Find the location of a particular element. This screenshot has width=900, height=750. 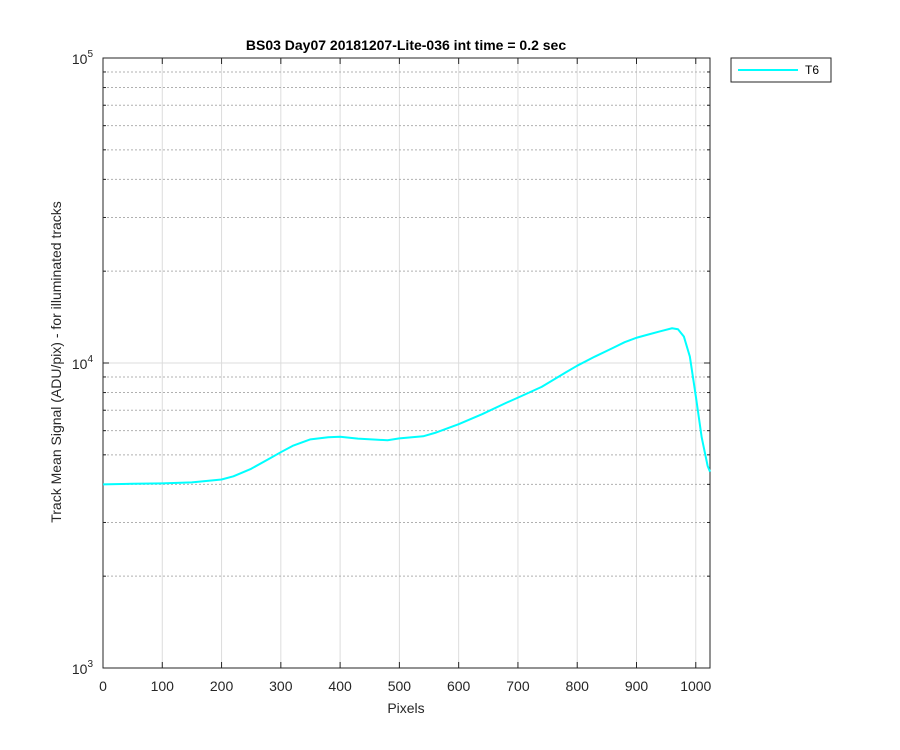

x-tick-label: 700 is located at coordinates (518, 686).